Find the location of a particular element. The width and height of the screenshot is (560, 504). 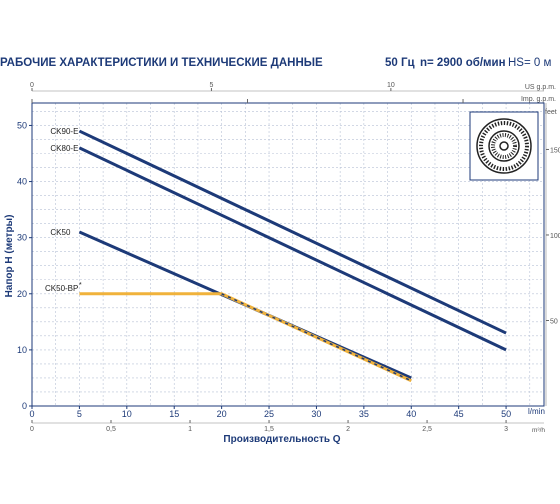

m3h-unit: m³/h is located at coordinates (538, 430).